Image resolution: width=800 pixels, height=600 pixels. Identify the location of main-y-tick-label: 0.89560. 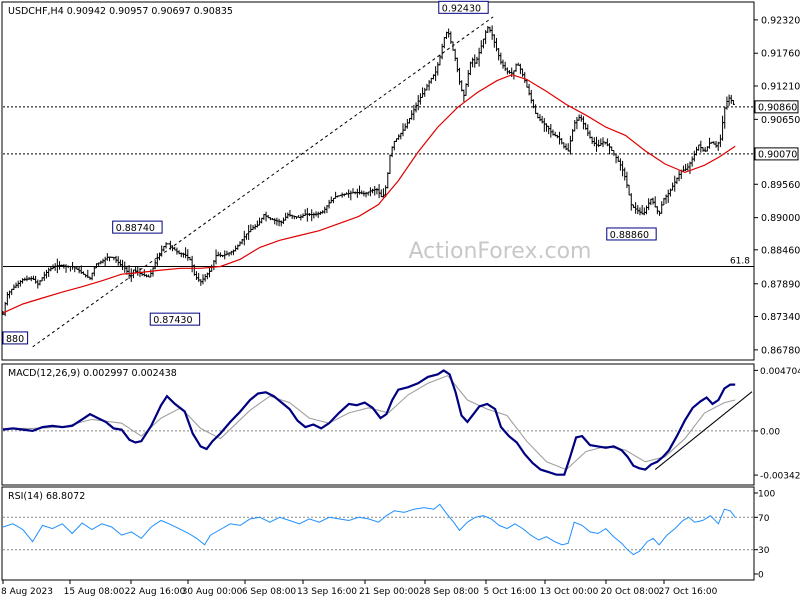
(780, 185).